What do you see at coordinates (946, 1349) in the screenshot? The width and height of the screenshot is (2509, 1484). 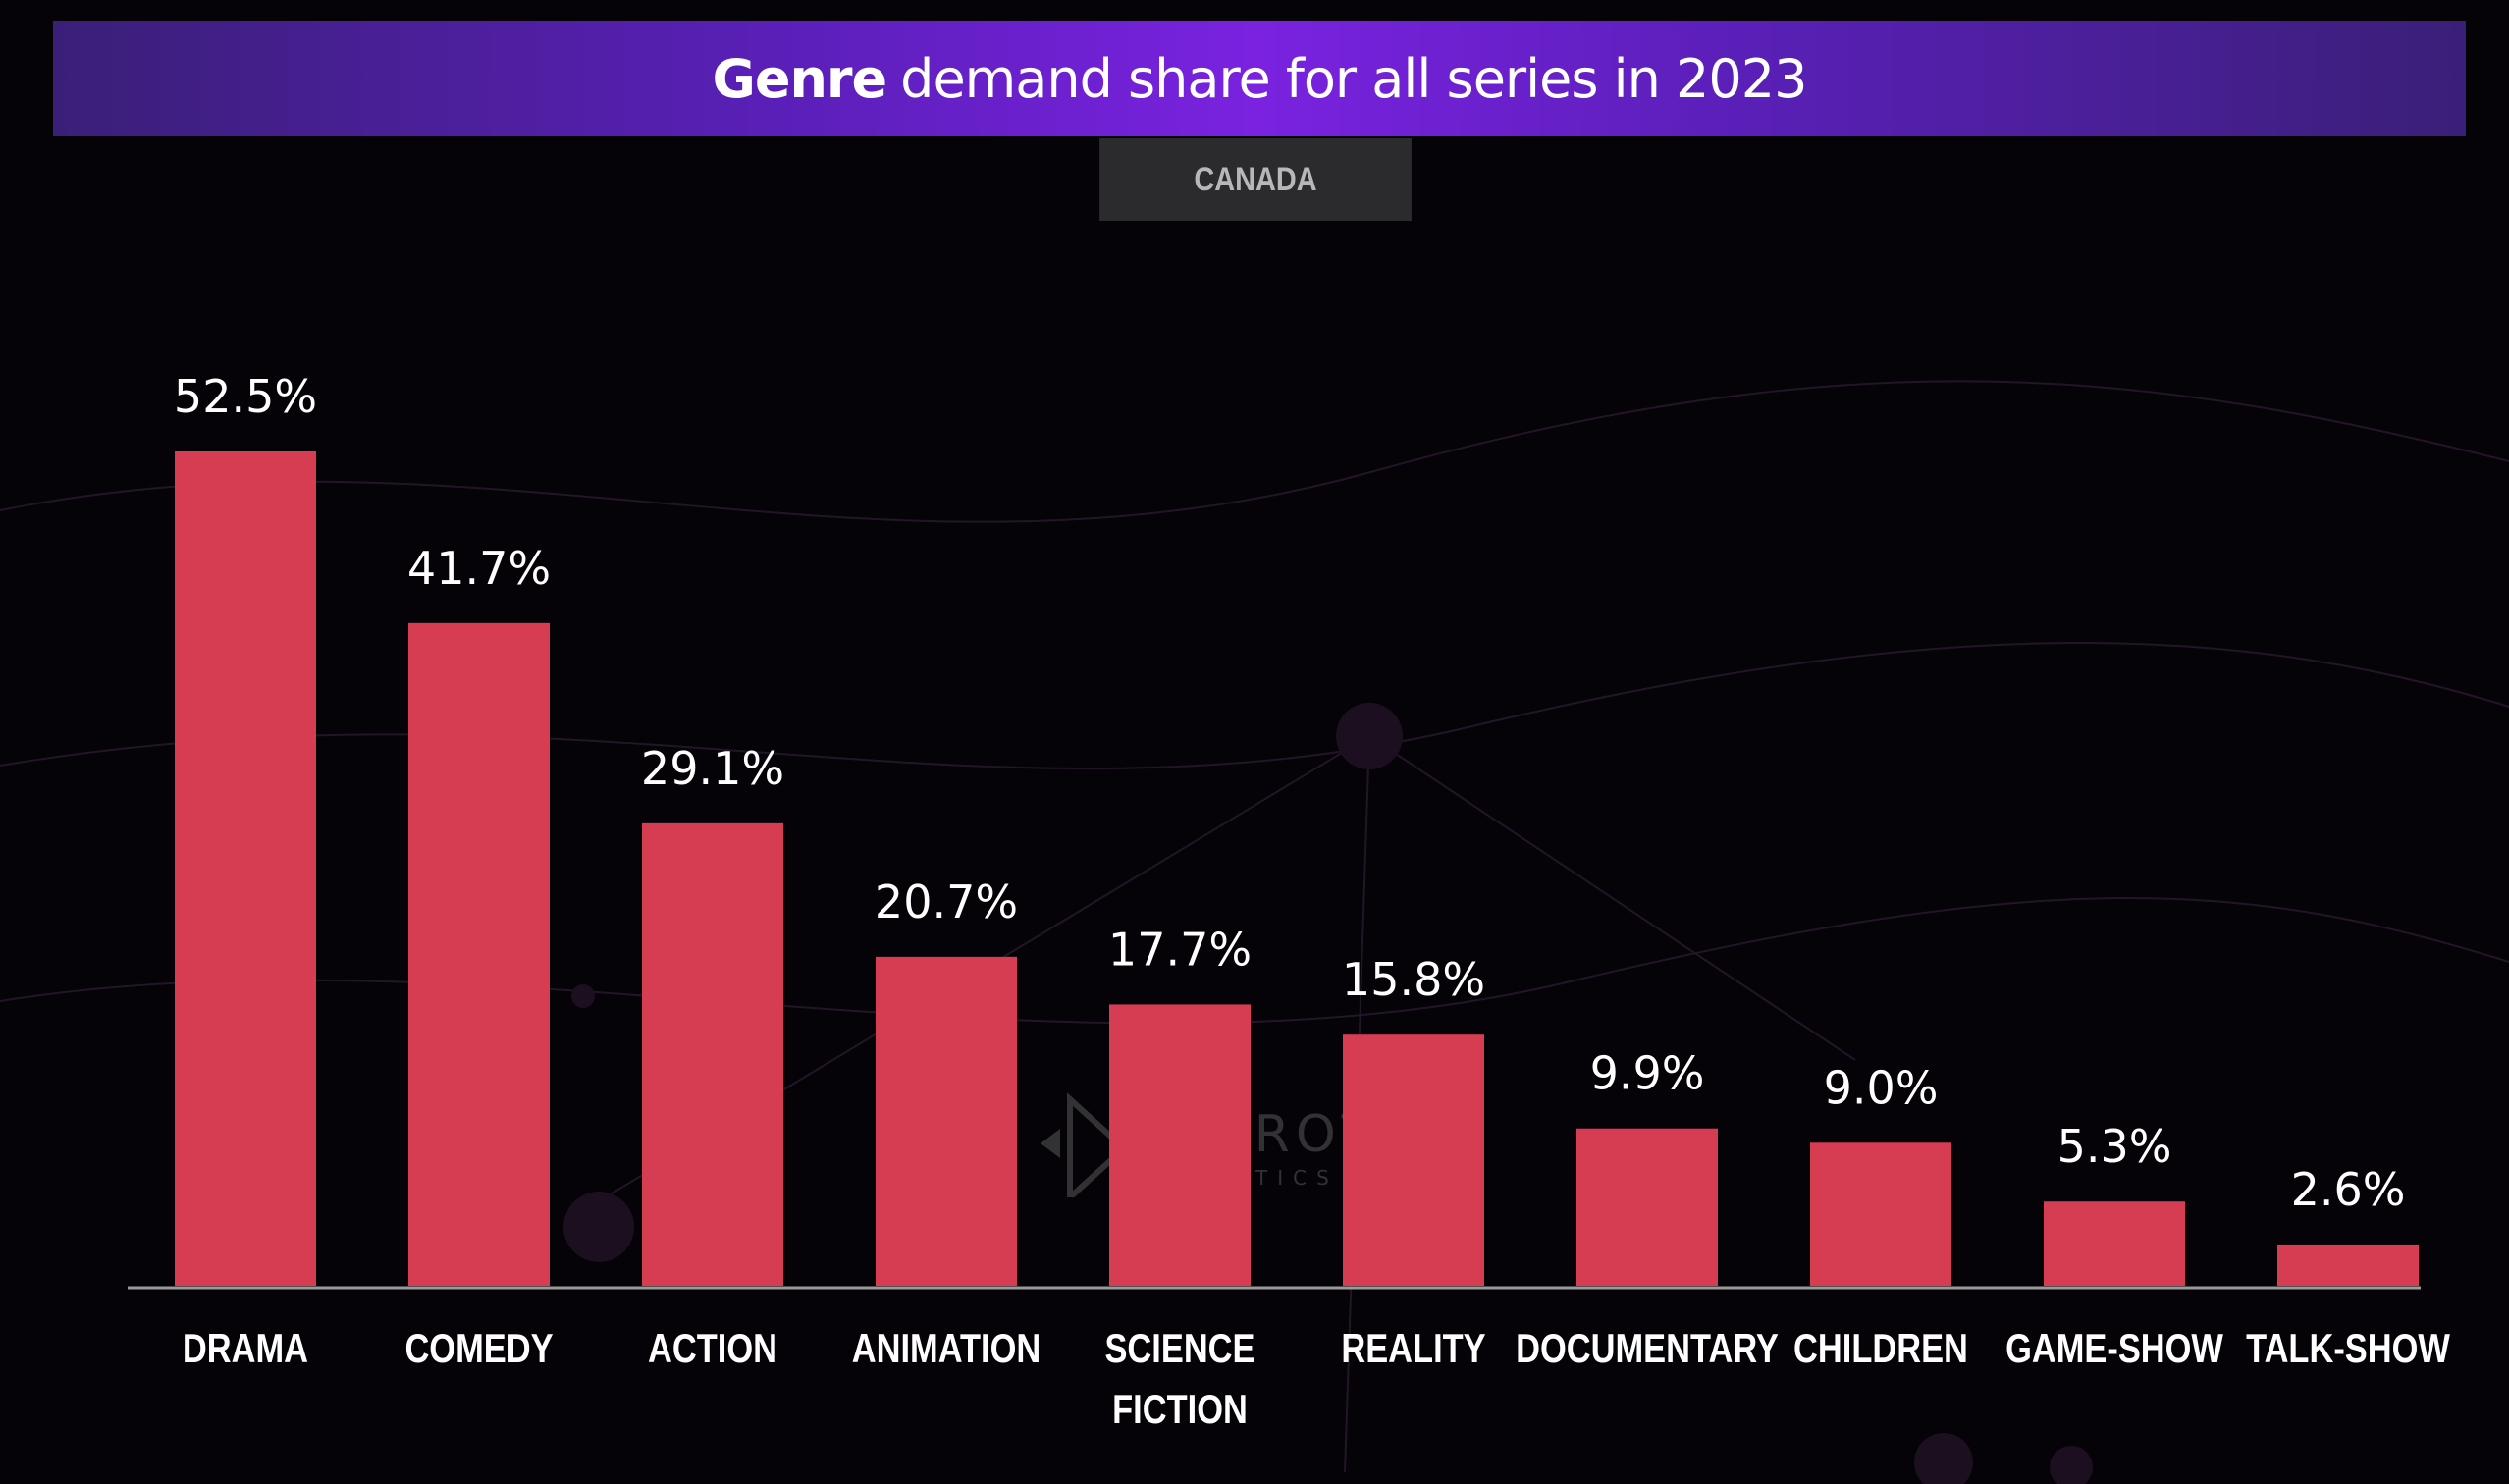 I see `category-label: ANIMATION` at bounding box center [946, 1349].